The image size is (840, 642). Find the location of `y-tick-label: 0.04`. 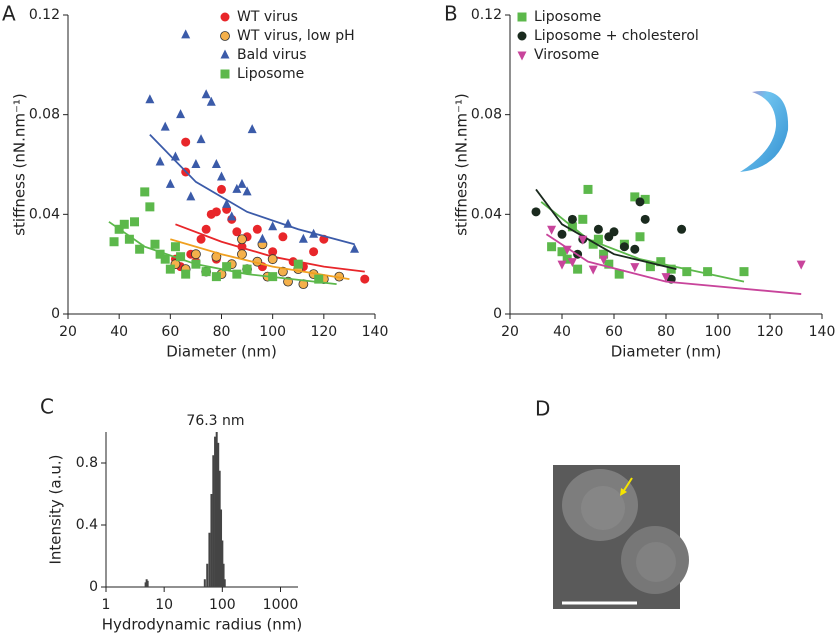

y-tick-label: 0.04 is located at coordinates (44, 214).